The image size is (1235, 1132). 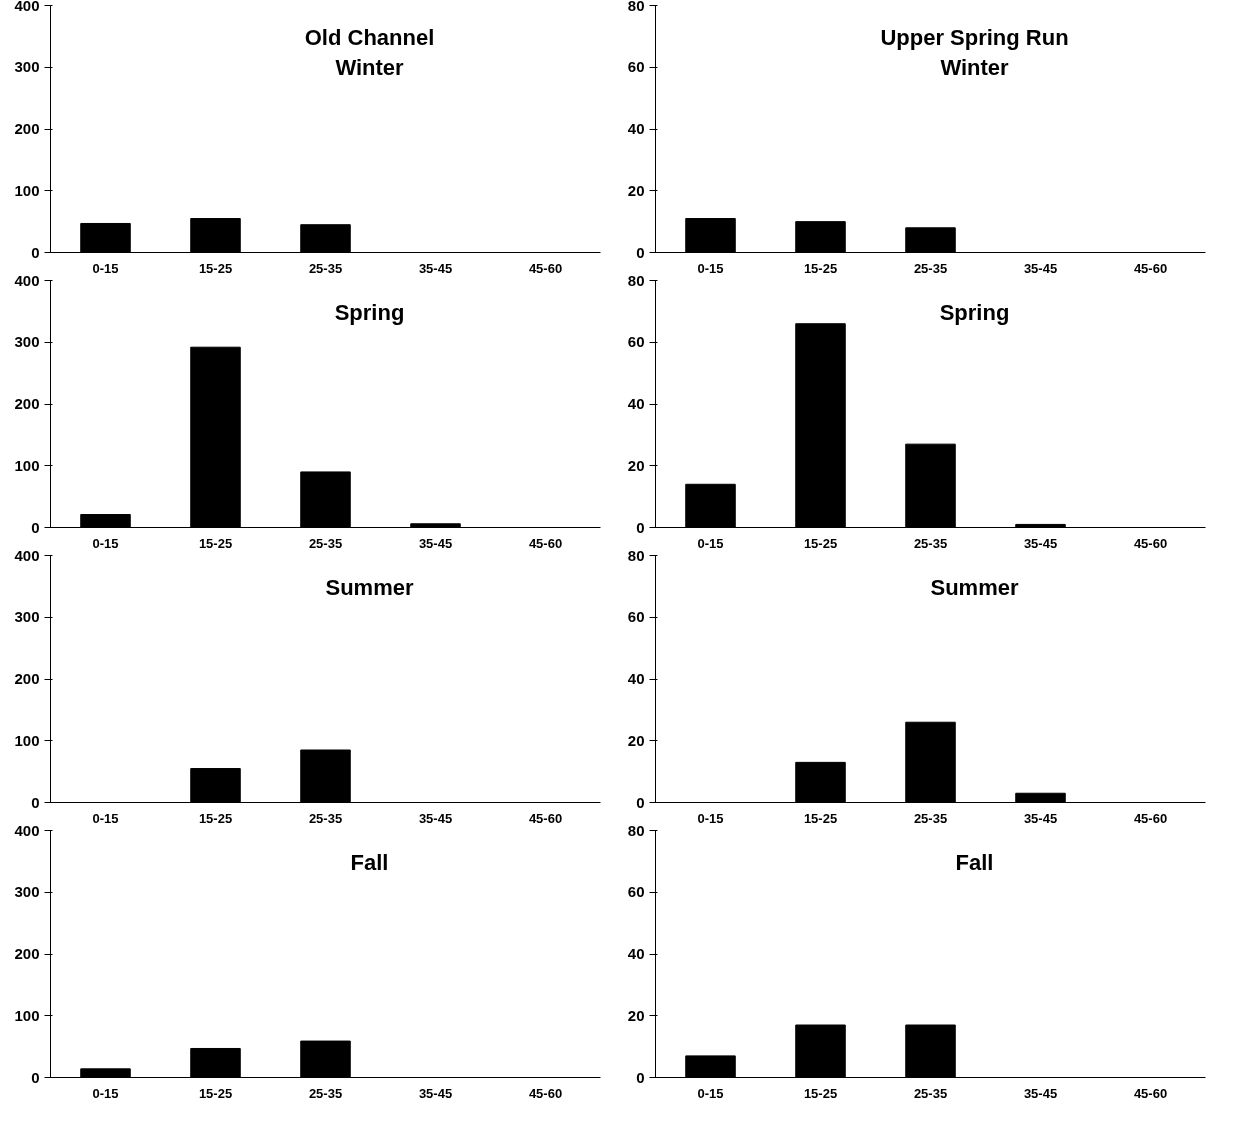 I want to click on text: Upper Spring Run Winter, so click(x=974, y=53).